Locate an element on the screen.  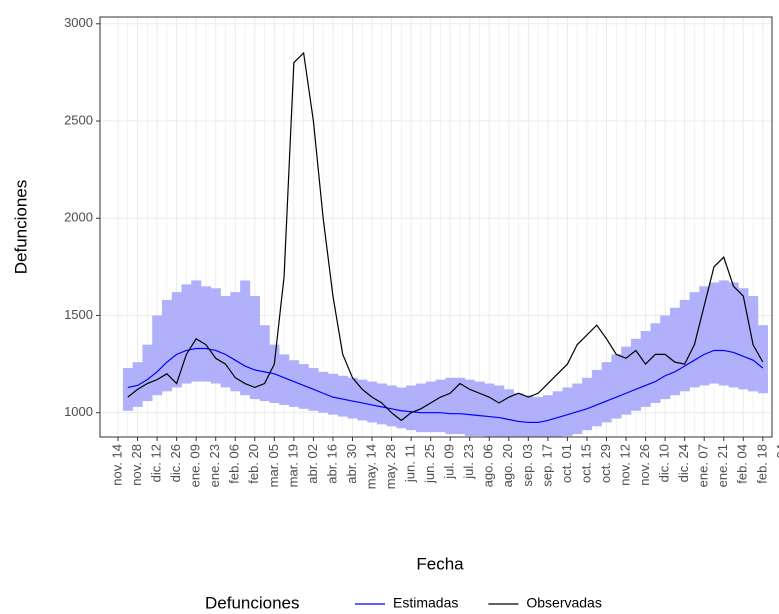
x-tick-label: dic. 10 is located at coordinates (664, 463).